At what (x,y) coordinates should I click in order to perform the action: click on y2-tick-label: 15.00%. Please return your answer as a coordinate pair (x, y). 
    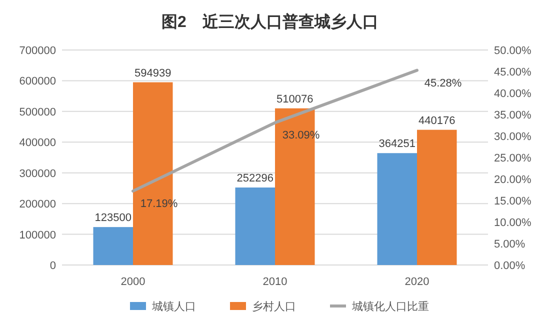
    Looking at the image, I should click on (513, 202).